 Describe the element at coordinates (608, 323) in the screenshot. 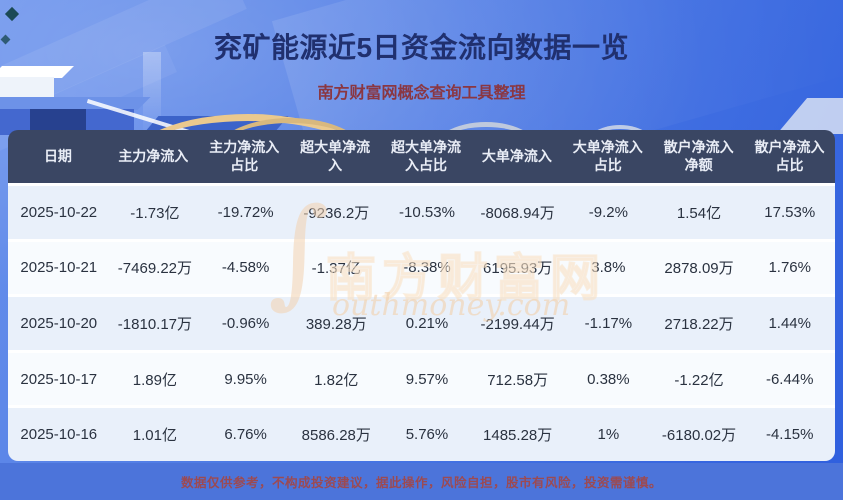

I see `value-cell: -1.17%` at that location.